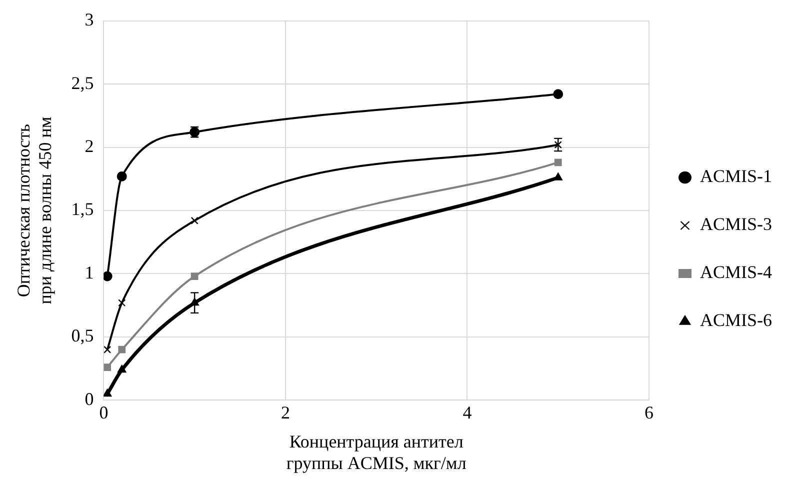 This screenshot has height=489, width=792. What do you see at coordinates (467, 412) in the screenshot?
I see `x-tick-label: 4` at bounding box center [467, 412].